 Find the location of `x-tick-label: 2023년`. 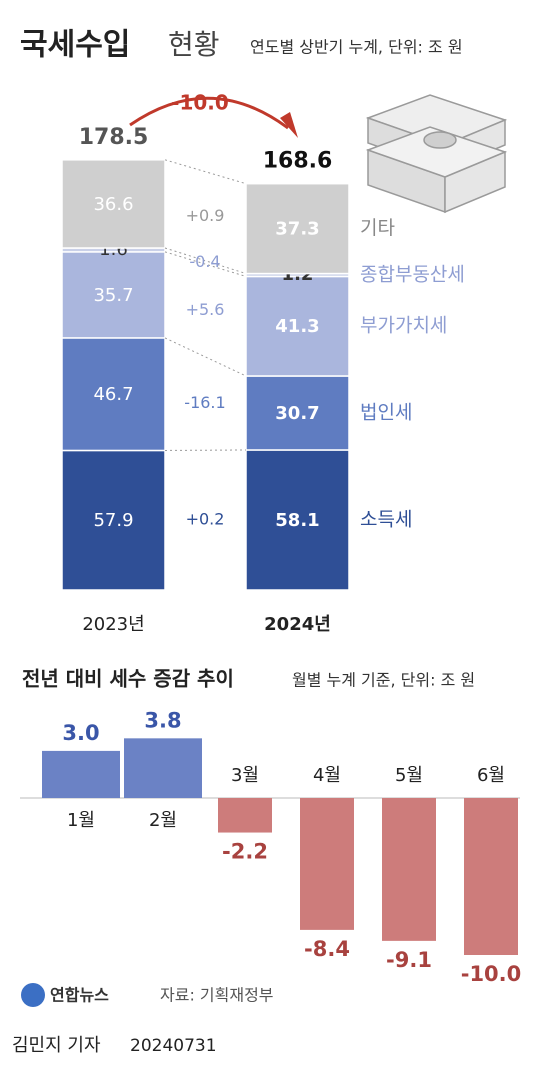

x-tick-label: 2023년 is located at coordinates (113, 624).